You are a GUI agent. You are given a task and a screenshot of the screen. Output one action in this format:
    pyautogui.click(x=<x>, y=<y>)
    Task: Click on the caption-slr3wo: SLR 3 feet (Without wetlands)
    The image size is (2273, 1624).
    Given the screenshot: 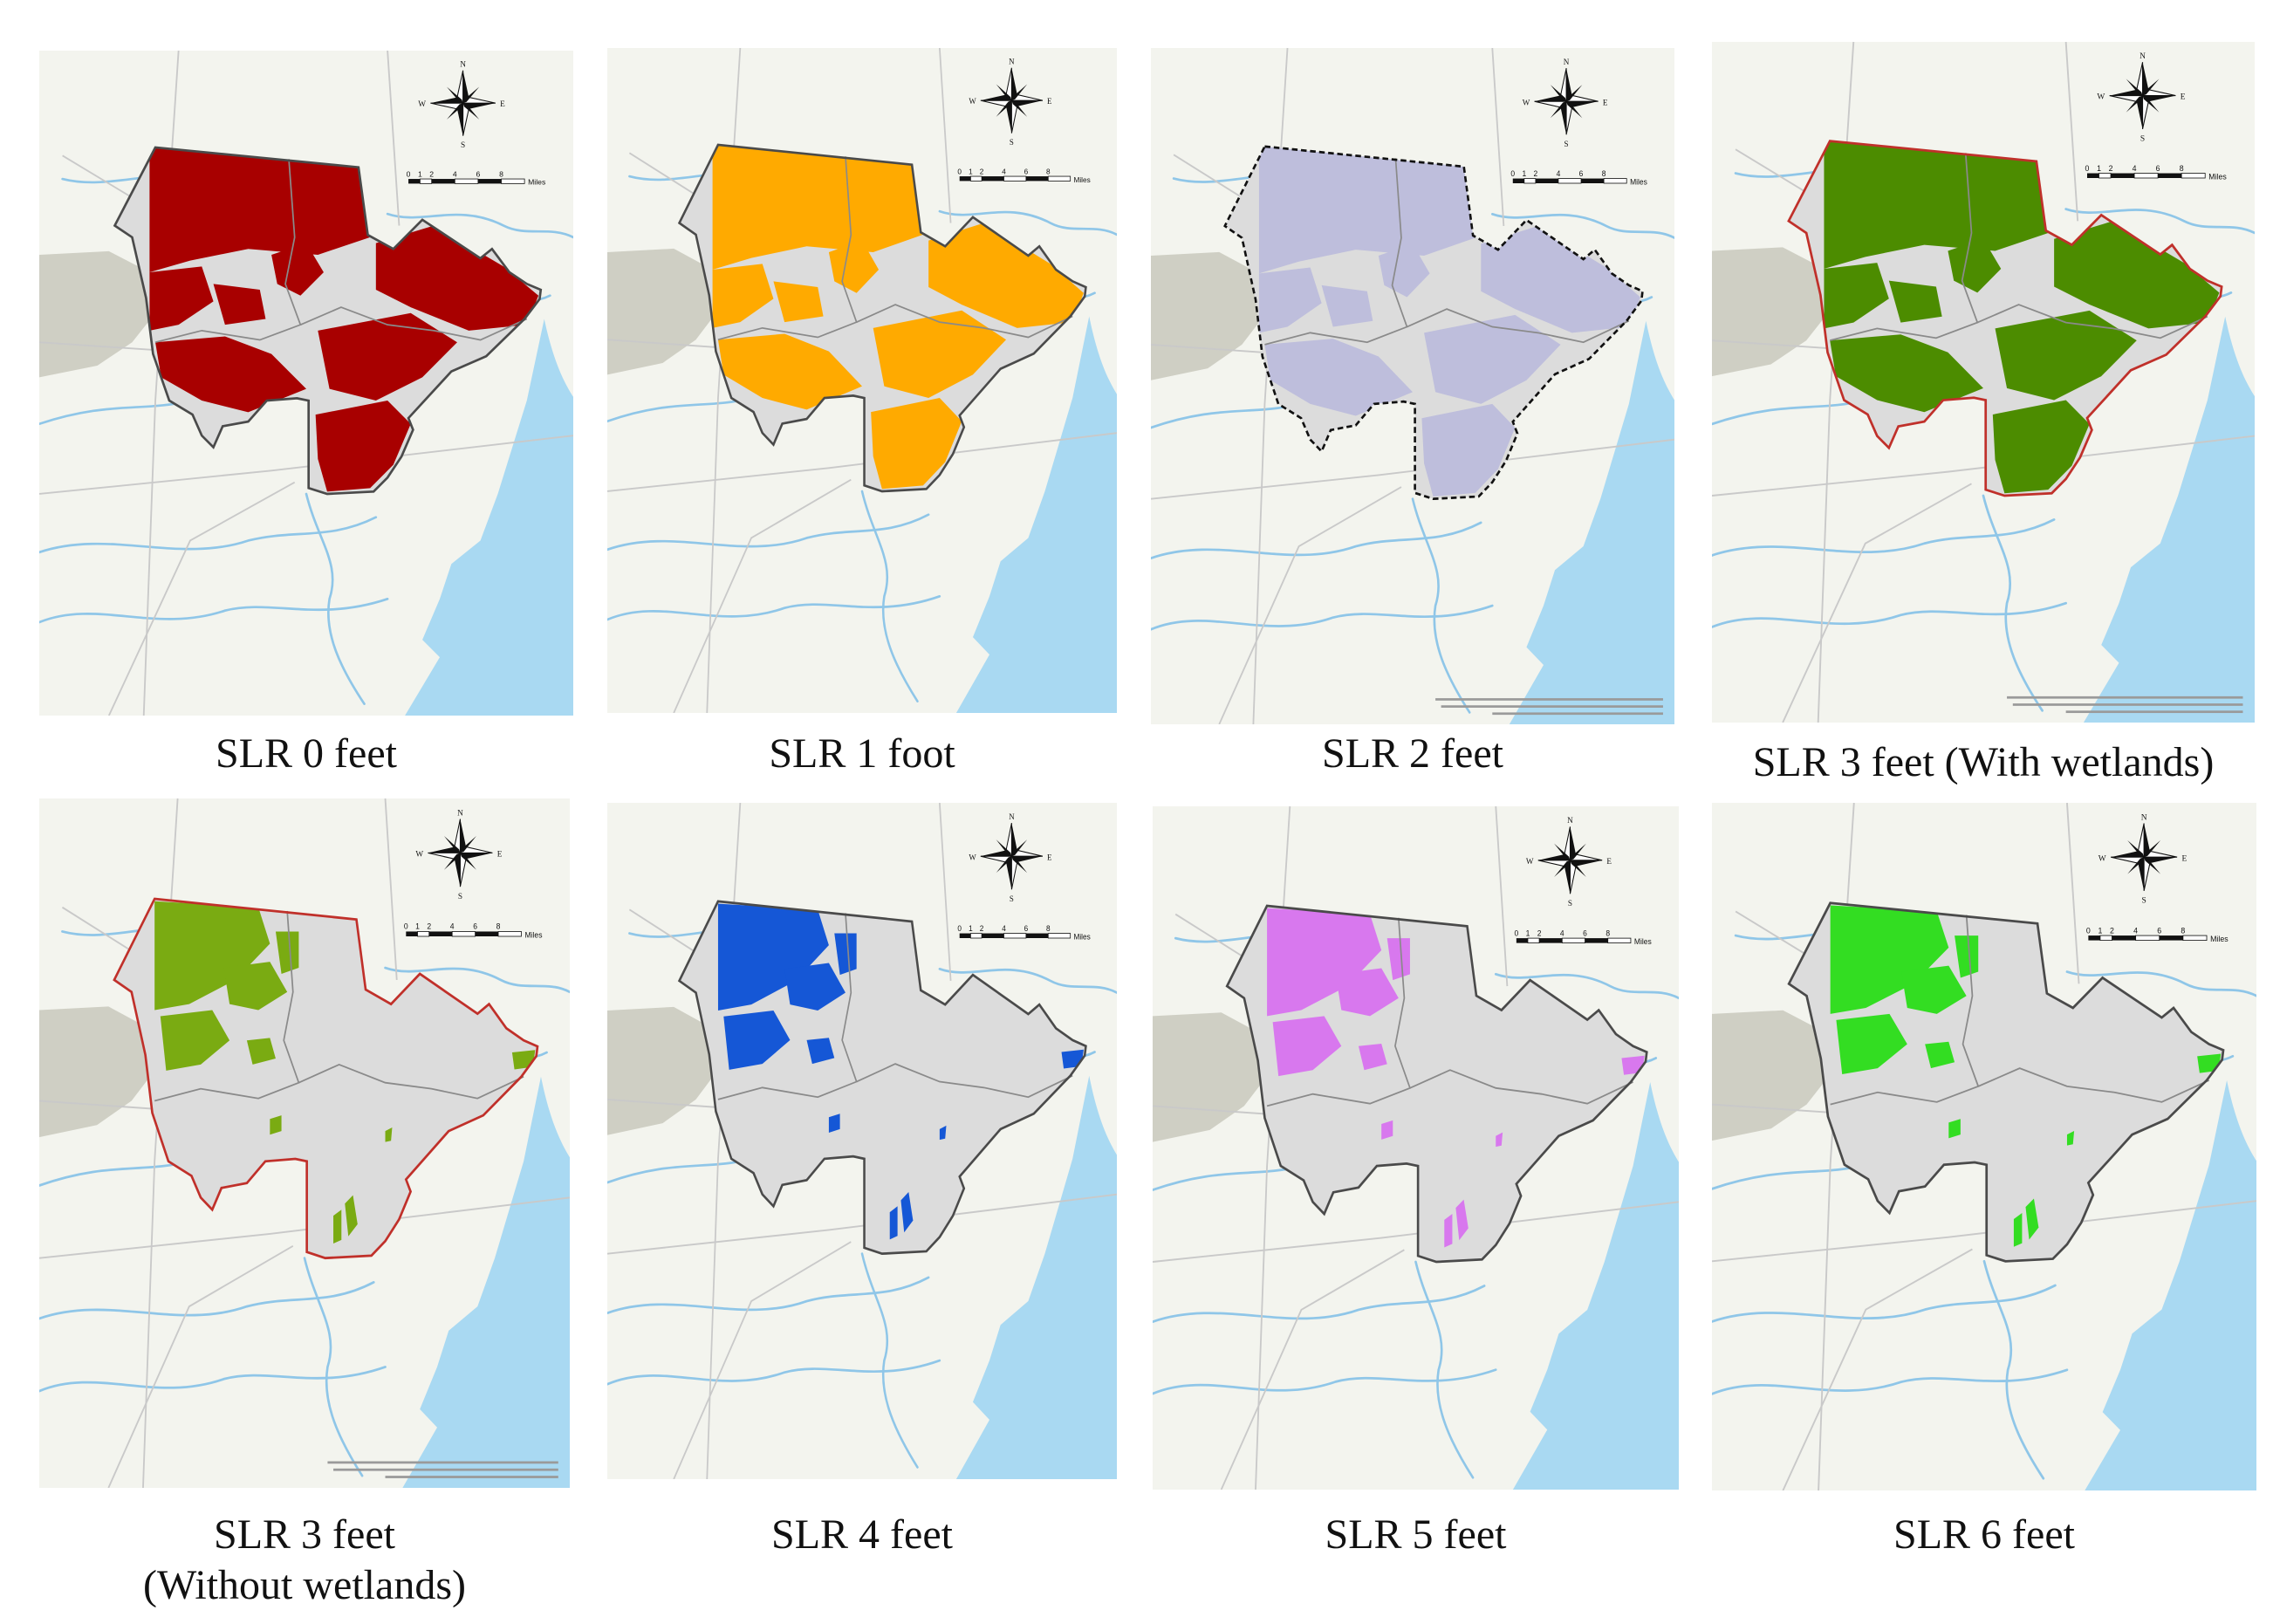 What is the action you would take?
    pyautogui.click(x=304, y=1560)
    